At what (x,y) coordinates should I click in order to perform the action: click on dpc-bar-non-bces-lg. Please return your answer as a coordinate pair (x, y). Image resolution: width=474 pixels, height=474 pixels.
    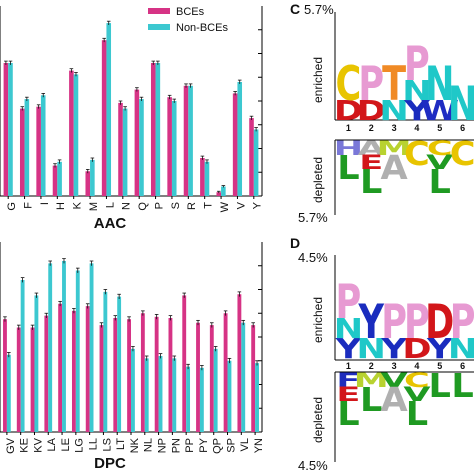
    Looking at the image, I should click on (77, 351).